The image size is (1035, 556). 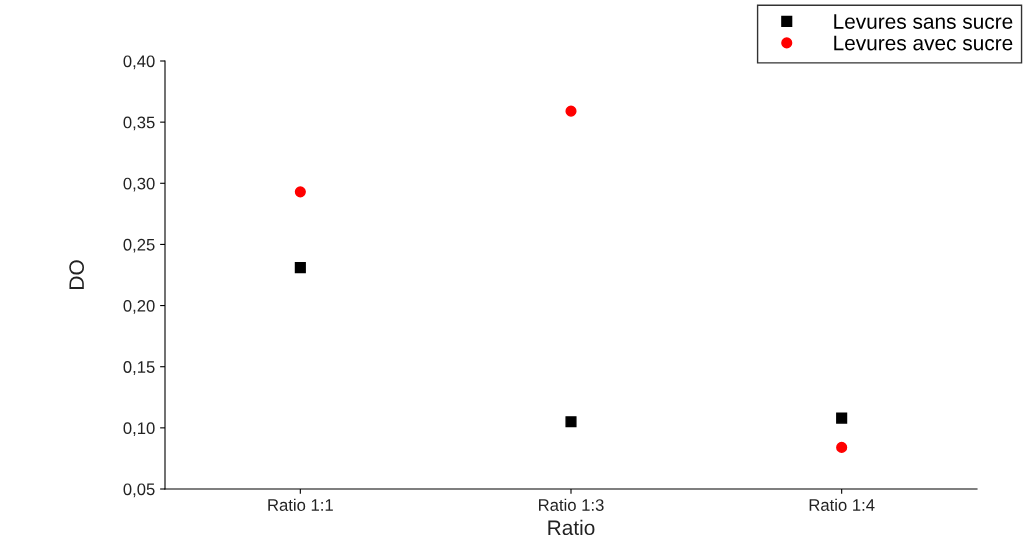 What do you see at coordinates (139, 429) in the screenshot?
I see `y-tick-label: 0,10` at bounding box center [139, 429].